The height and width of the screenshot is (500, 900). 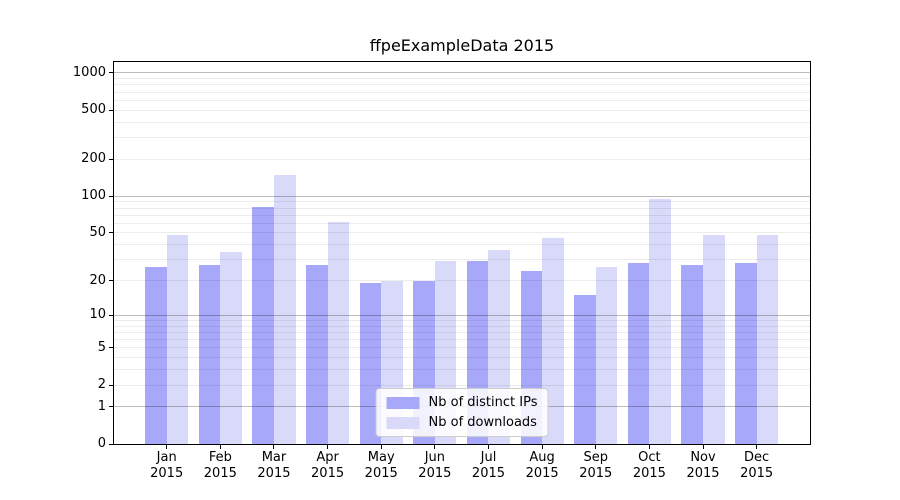 I want to click on x-tick-month: Mar, so click(x=274, y=457).